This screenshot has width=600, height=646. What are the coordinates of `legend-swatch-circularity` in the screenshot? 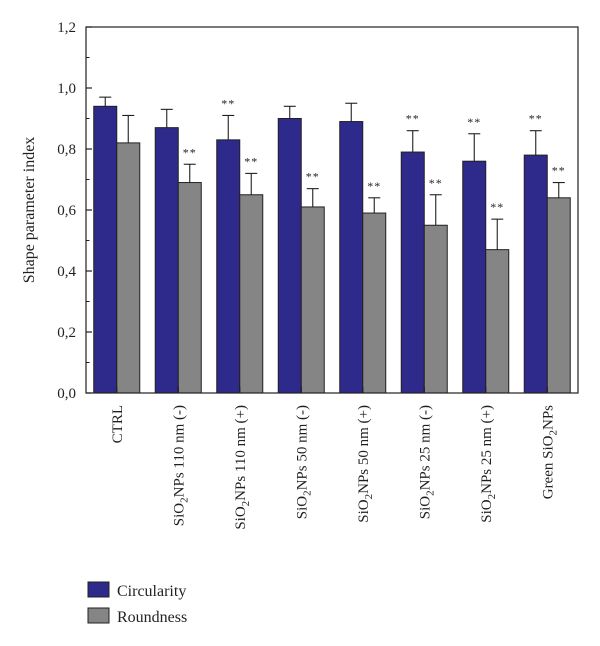 It's located at (98, 589).